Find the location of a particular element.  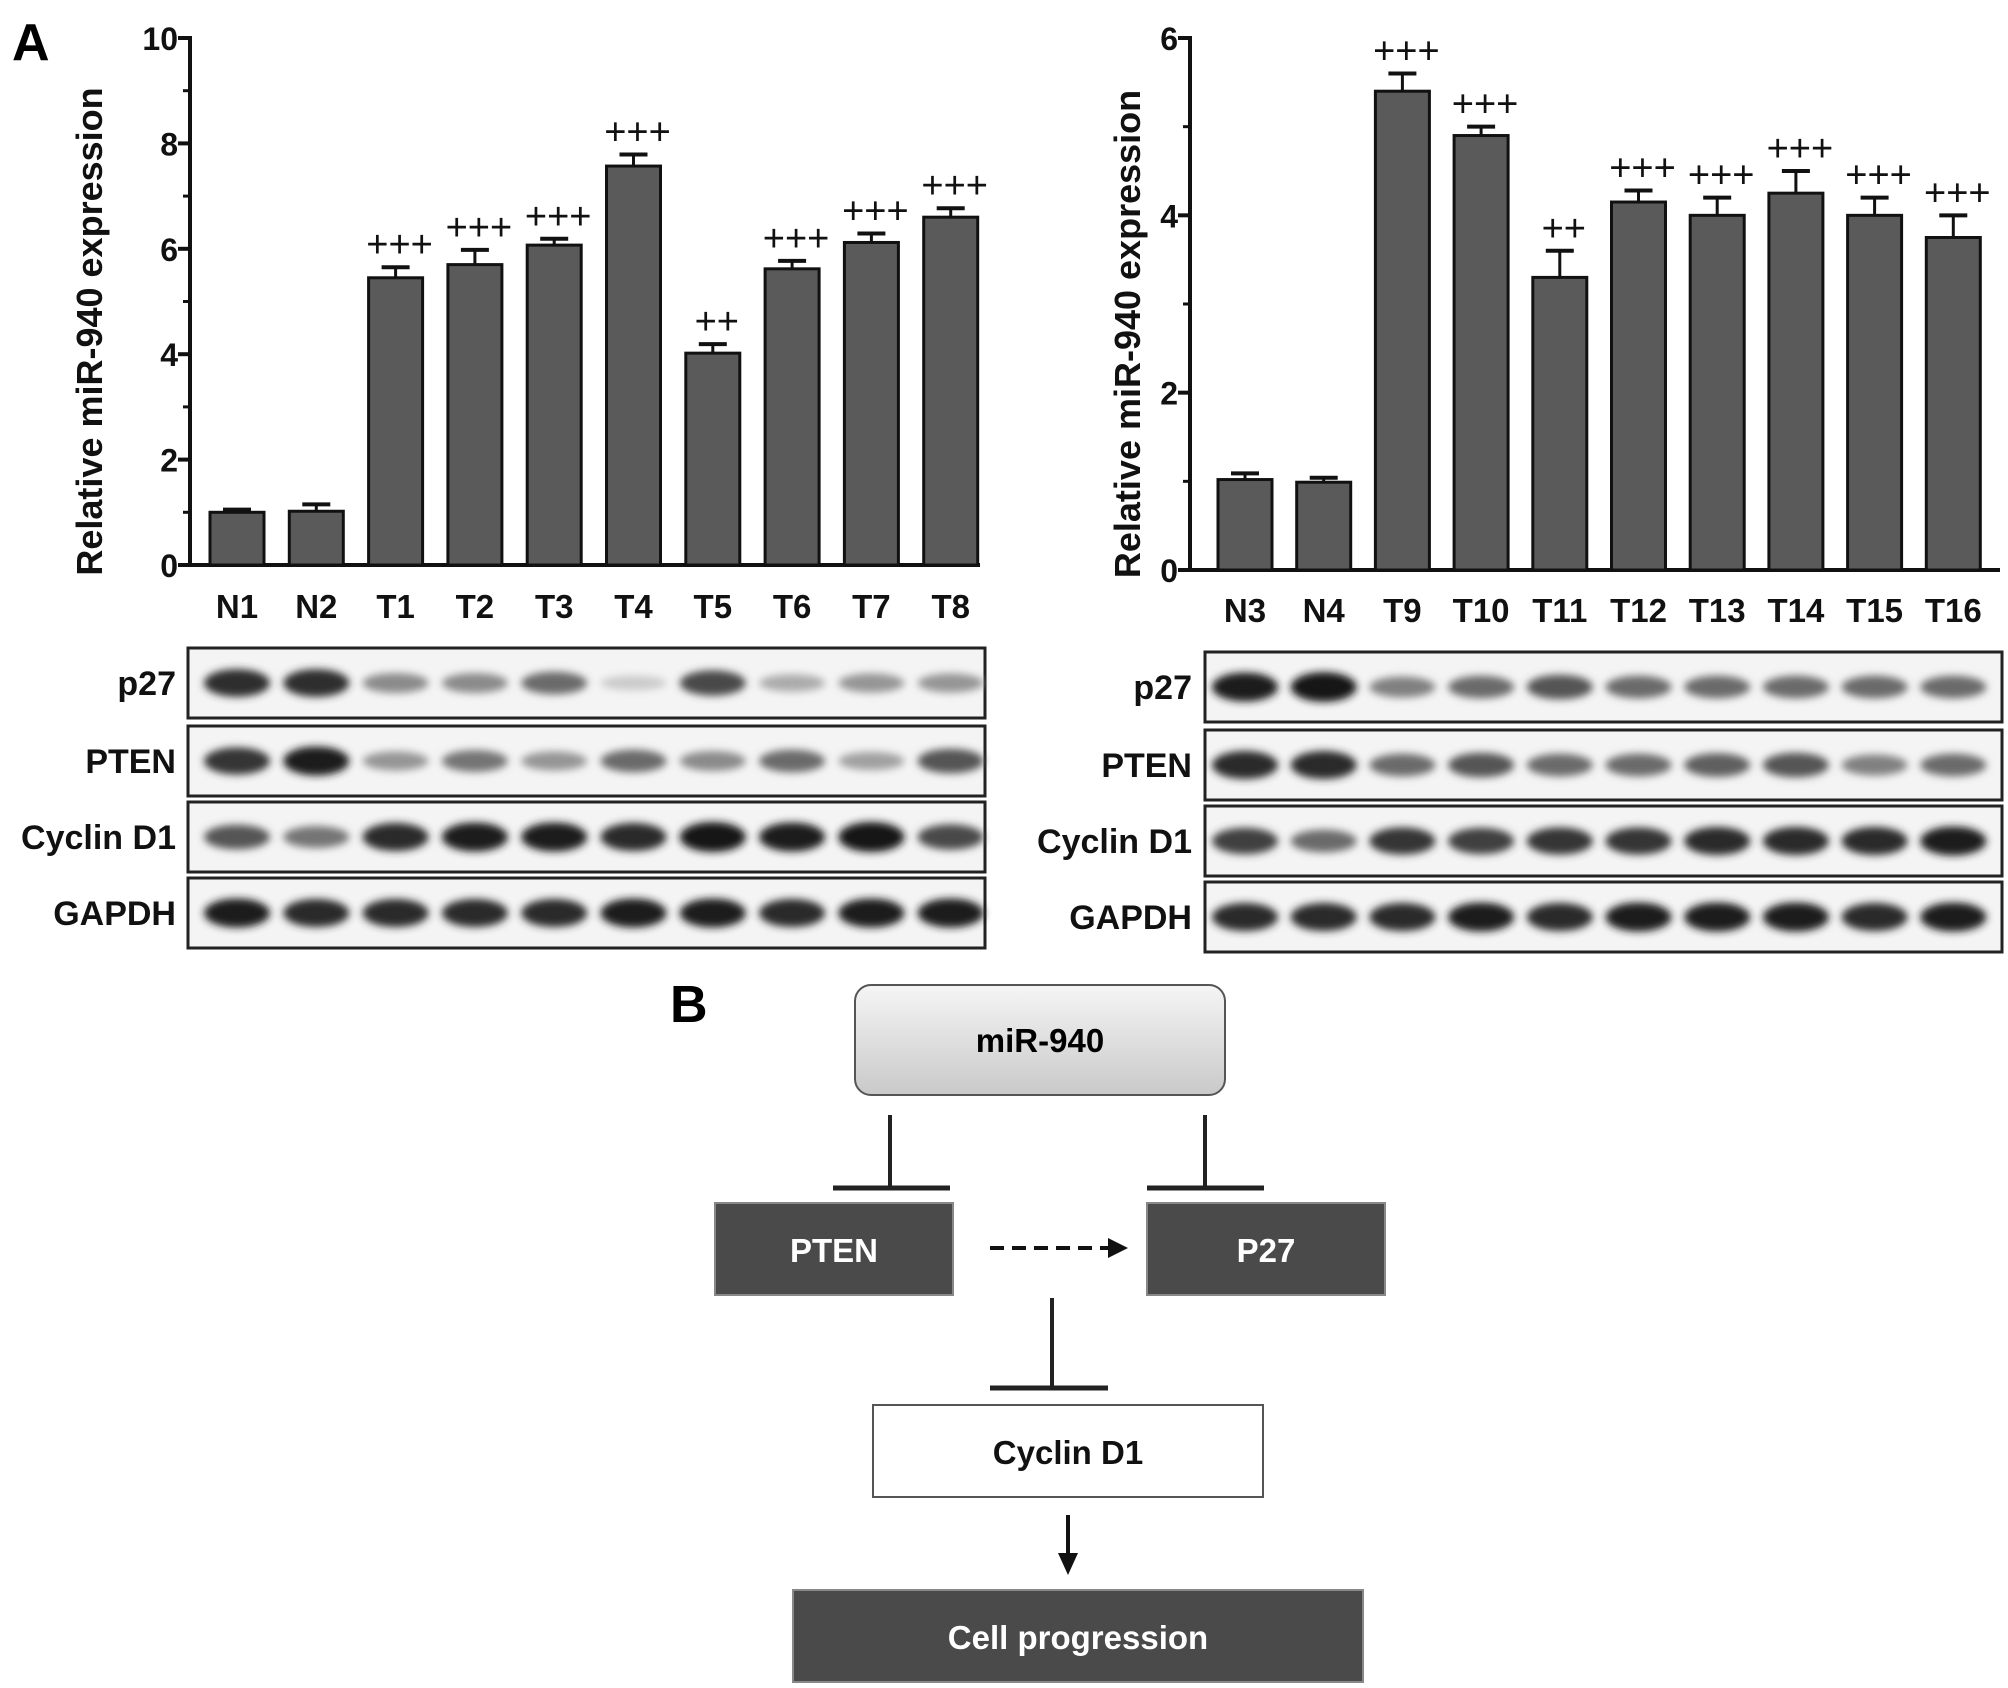

mir940-label: miR-940 is located at coordinates (1040, 1040).